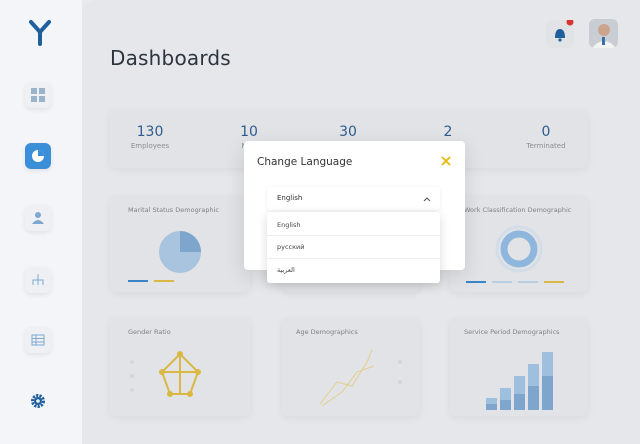 Image resolution: width=640 pixels, height=444 pixels. Describe the element at coordinates (327, 332) in the screenshot. I see `card-title: Age Demographics` at that location.